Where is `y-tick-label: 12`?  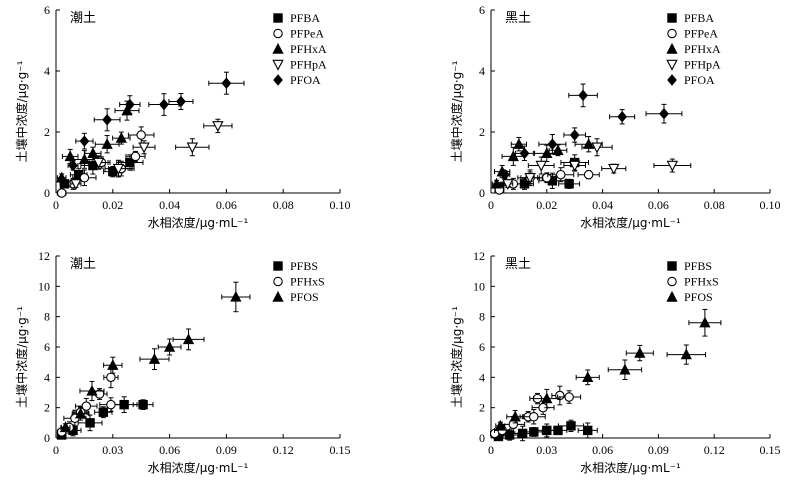 y-tick-label: 12 is located at coordinates (44, 256).